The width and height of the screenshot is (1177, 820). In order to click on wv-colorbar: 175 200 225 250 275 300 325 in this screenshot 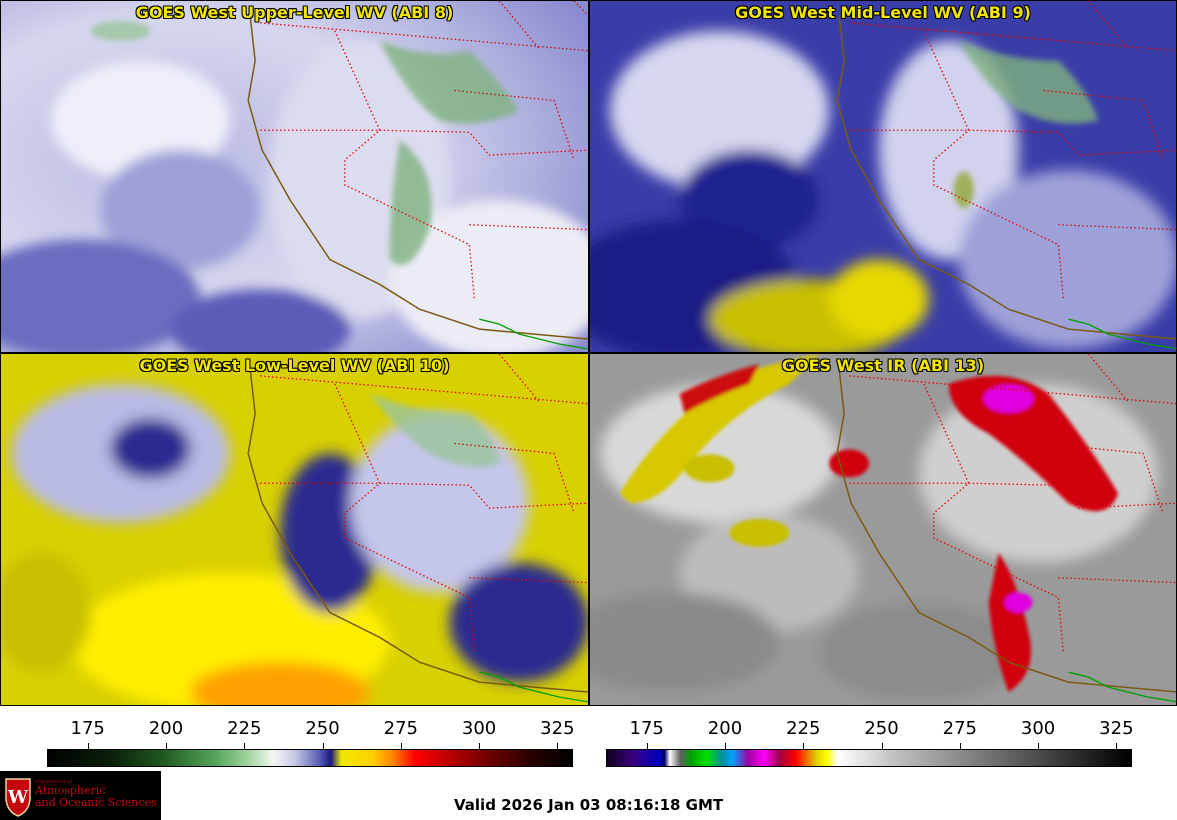, I will do `click(311, 738)`.